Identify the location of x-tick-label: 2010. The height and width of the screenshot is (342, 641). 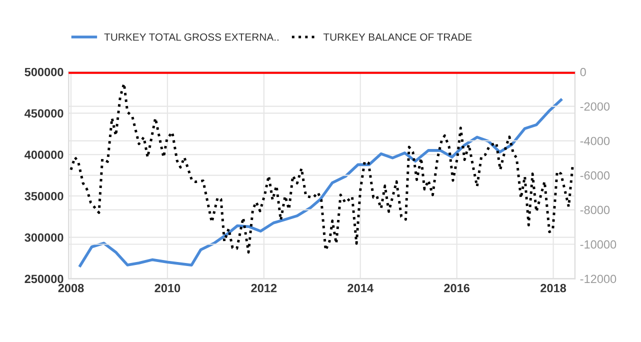
(167, 288).